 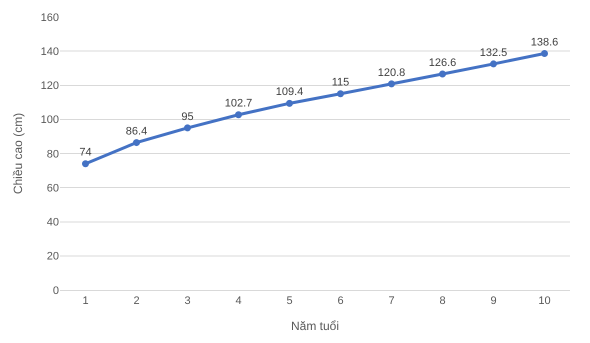 What do you see at coordinates (49, 18) in the screenshot?
I see `y-tick-label: 160` at bounding box center [49, 18].